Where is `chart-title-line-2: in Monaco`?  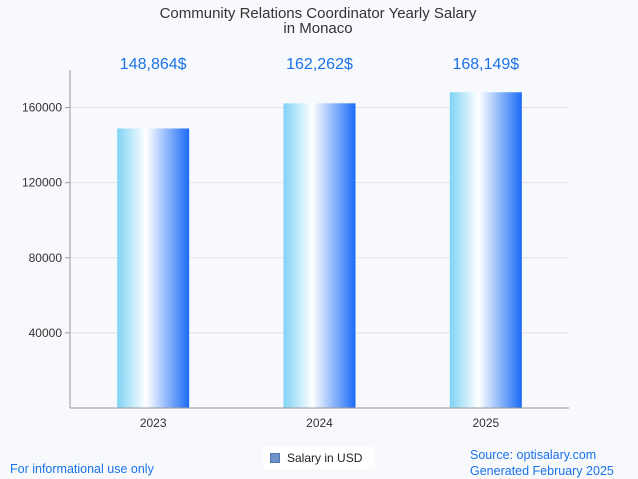
chart-title-line-2: in Monaco is located at coordinates (317, 28).